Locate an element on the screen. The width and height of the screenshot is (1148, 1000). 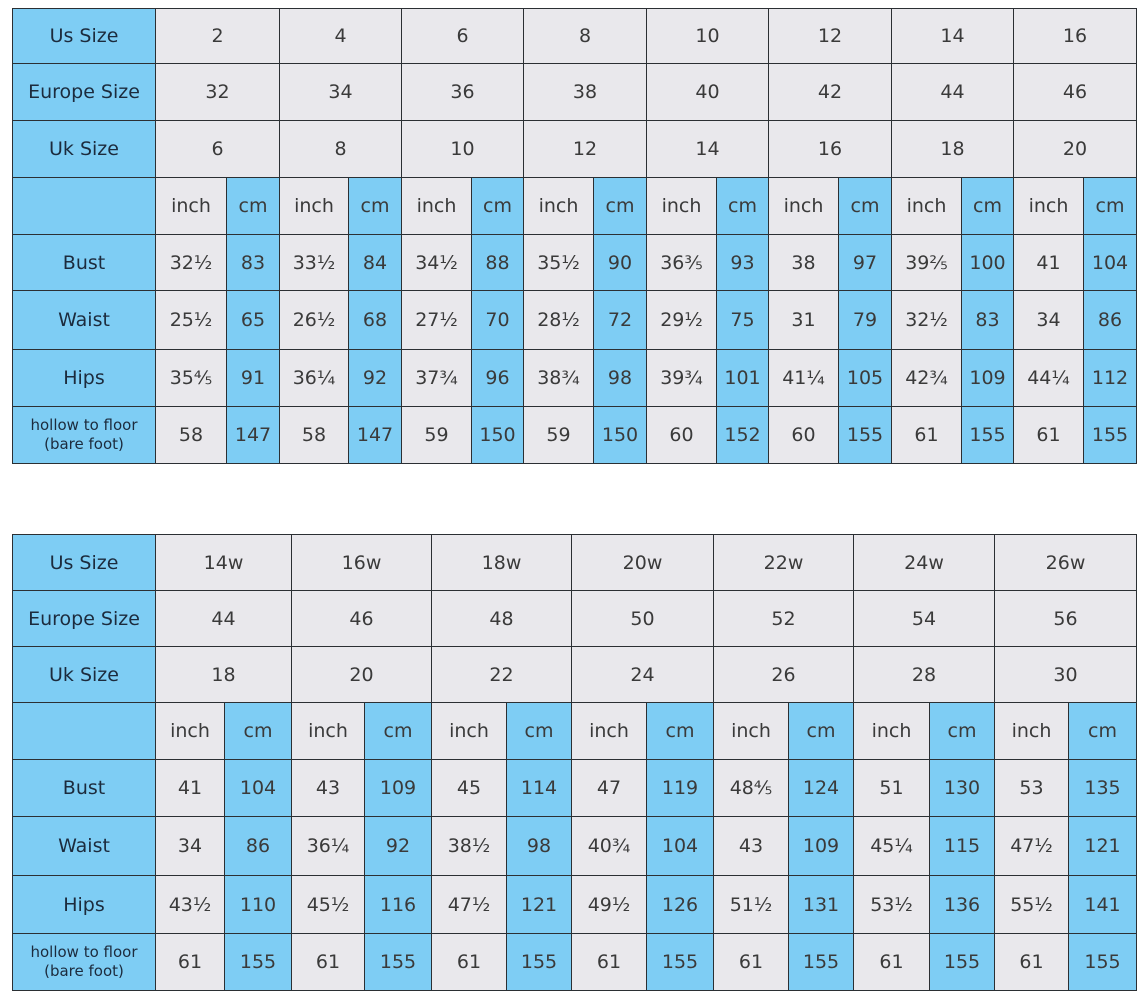
hips-inch-cell: 35⅘ is located at coordinates (191, 378).